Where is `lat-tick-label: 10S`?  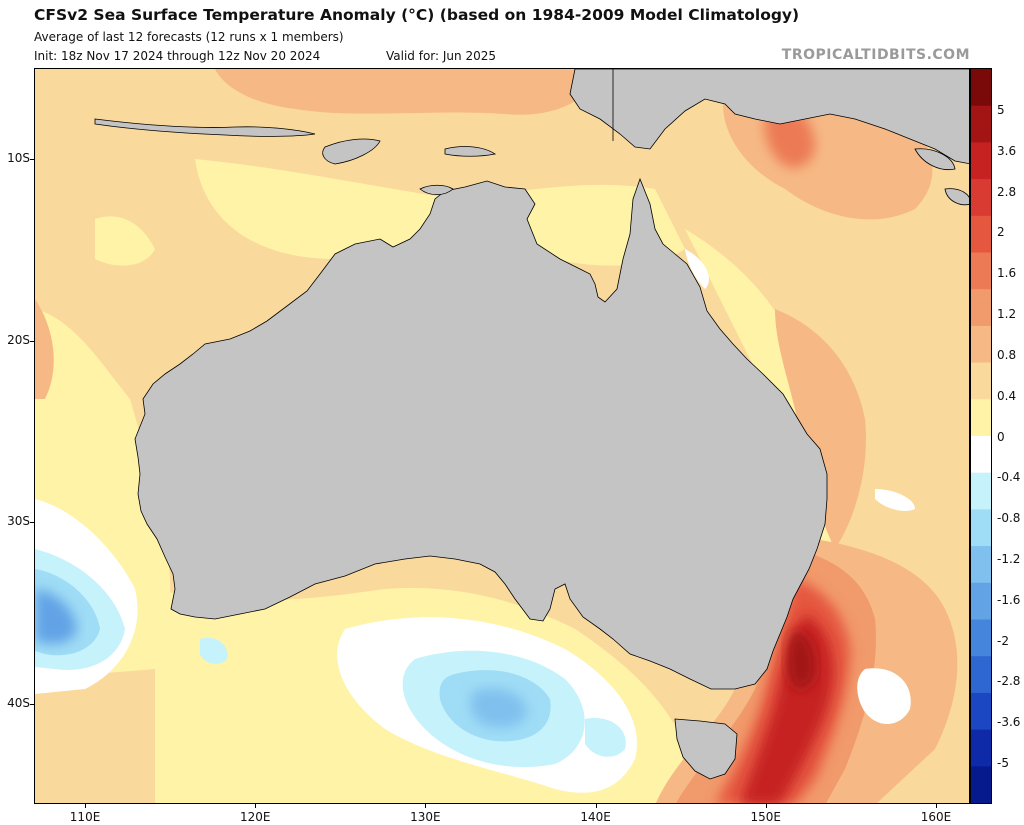
lat-tick-label: 10S is located at coordinates (18, 157).